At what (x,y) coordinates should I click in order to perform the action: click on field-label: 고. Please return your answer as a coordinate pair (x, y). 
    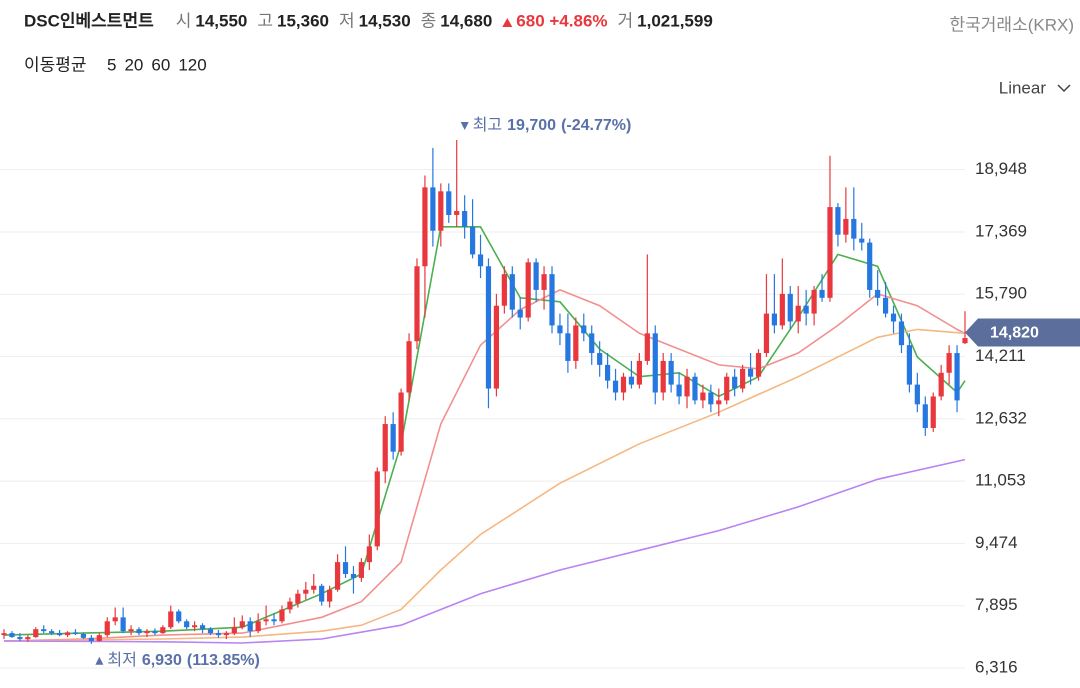
    Looking at the image, I should click on (265, 20).